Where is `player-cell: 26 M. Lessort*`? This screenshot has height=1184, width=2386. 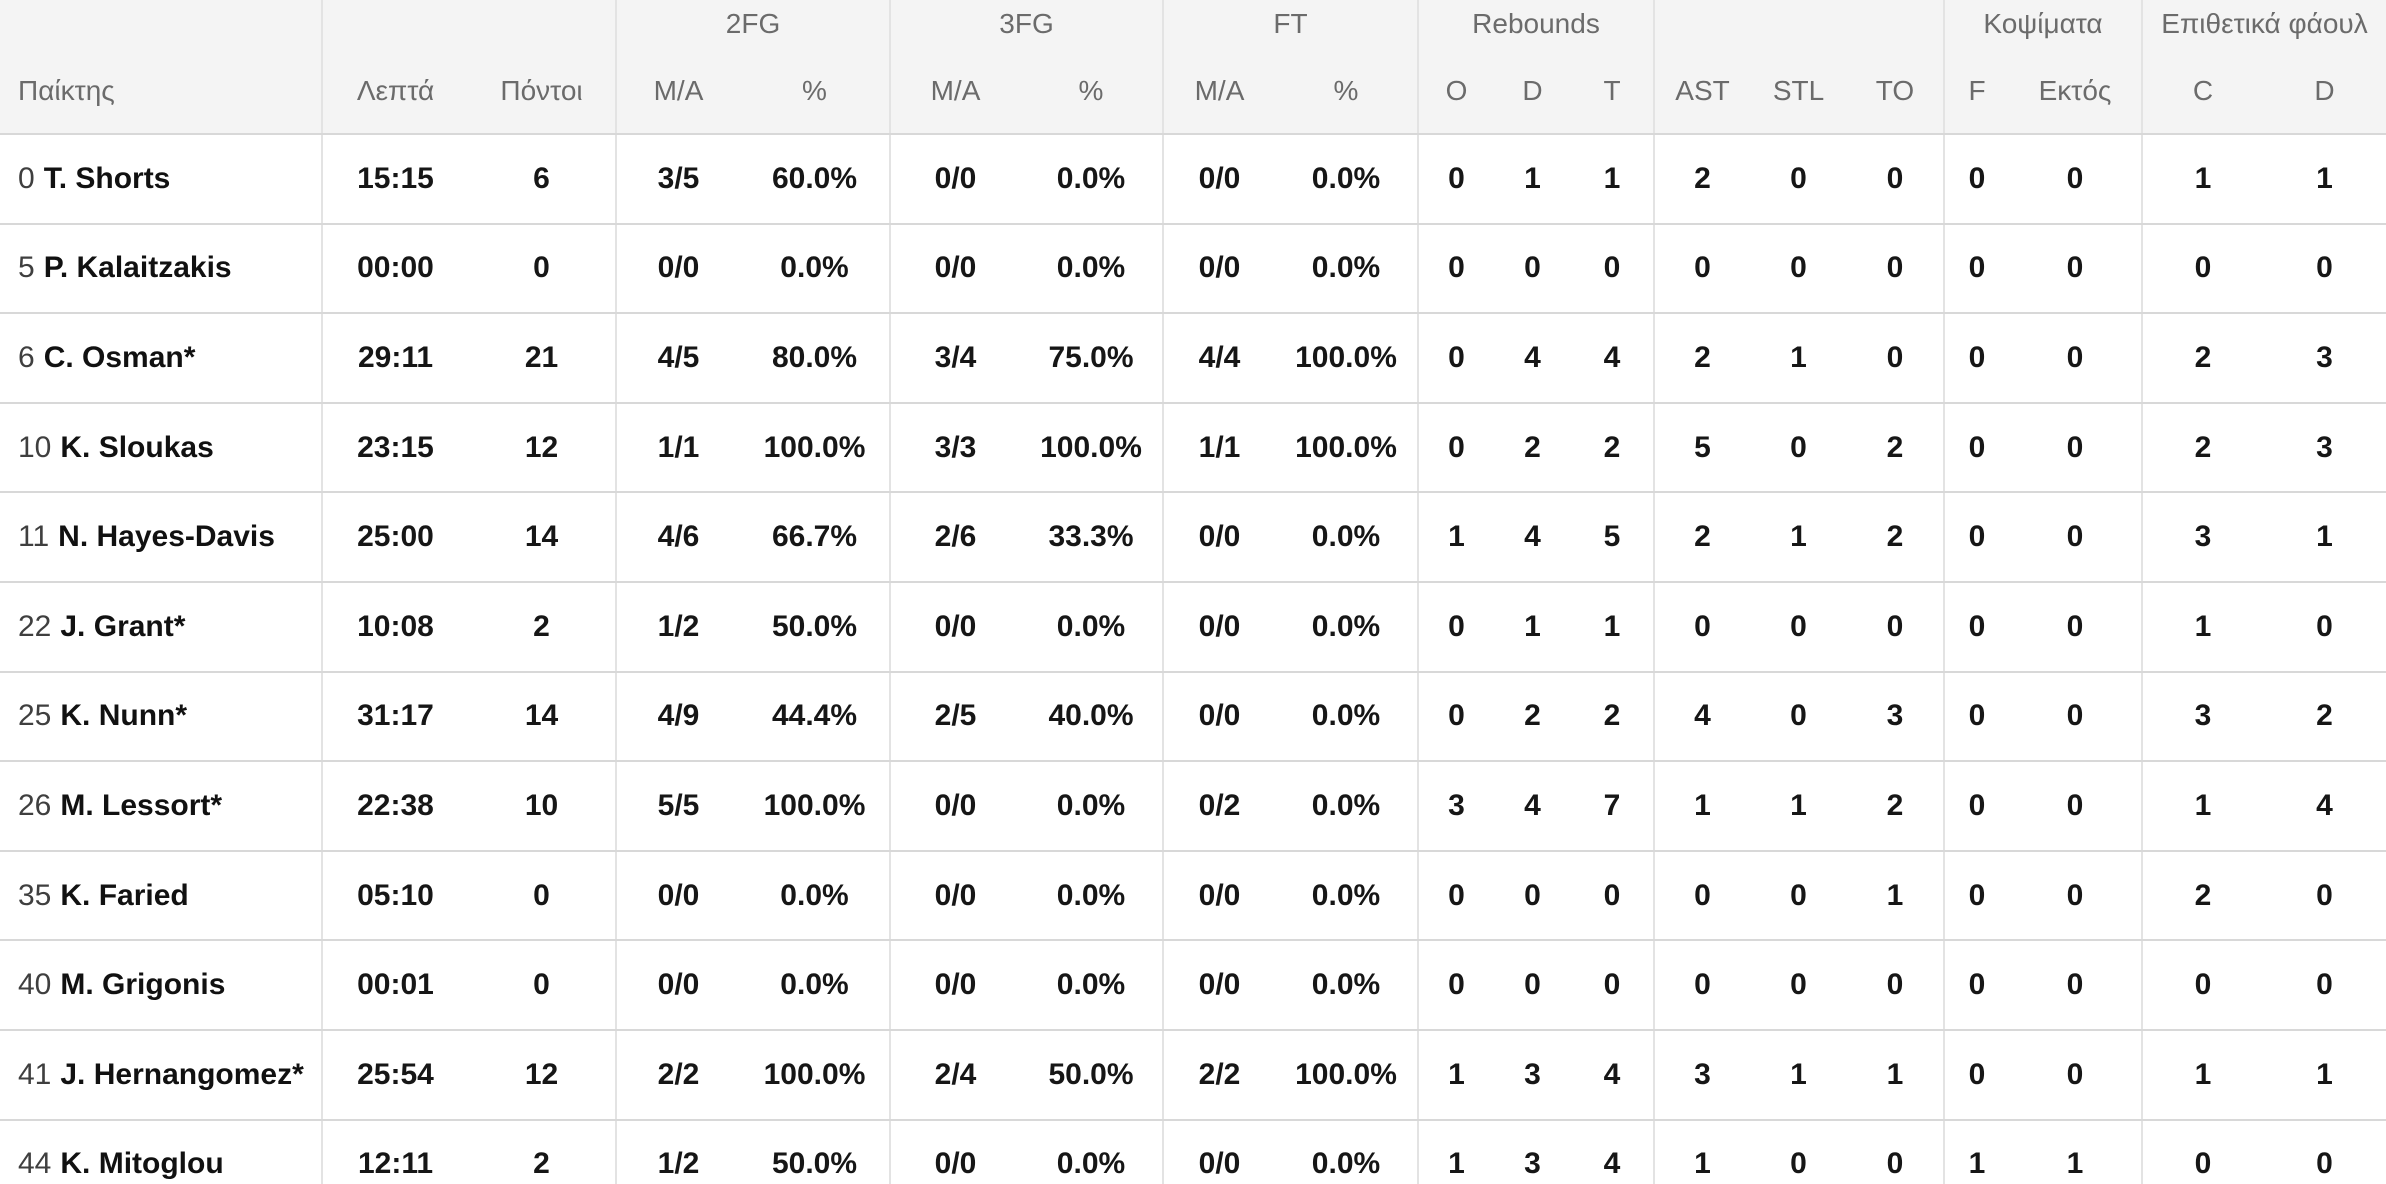
player-cell: 26 M. Lessort* is located at coordinates (160, 806).